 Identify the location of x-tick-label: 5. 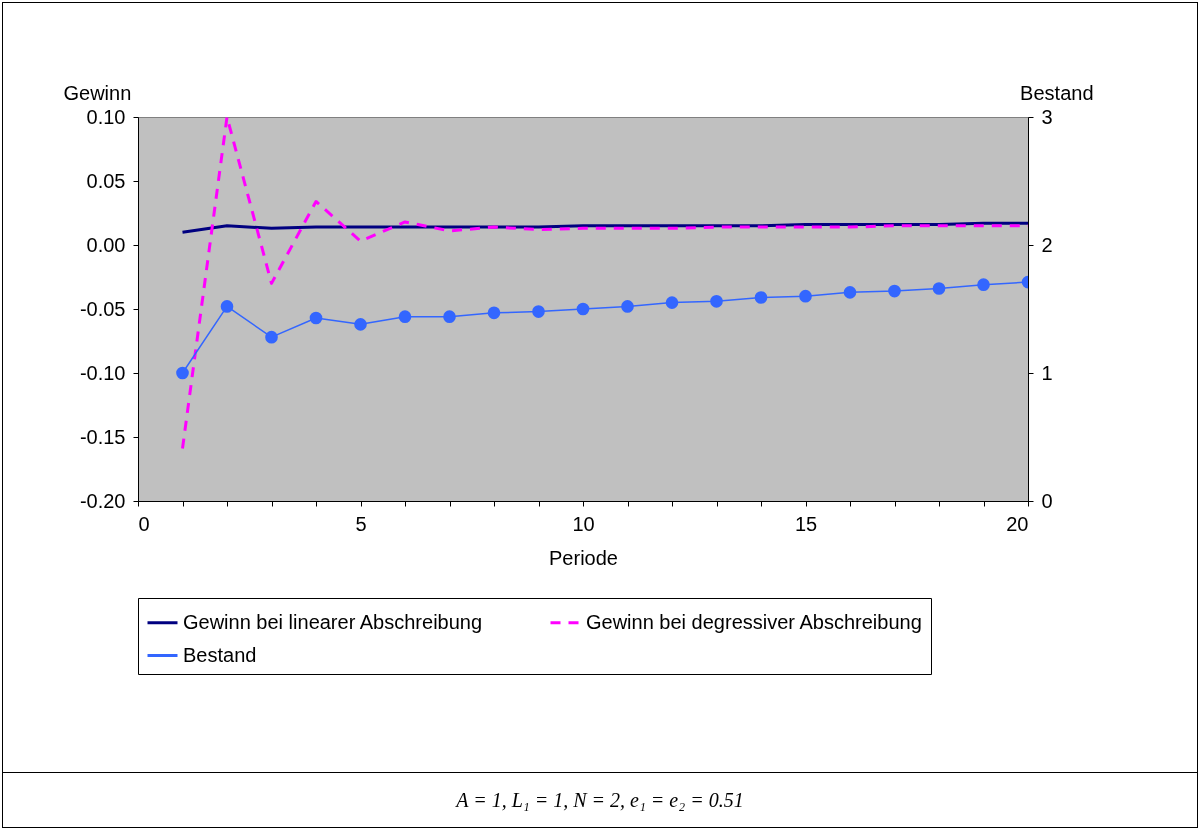
(361, 523).